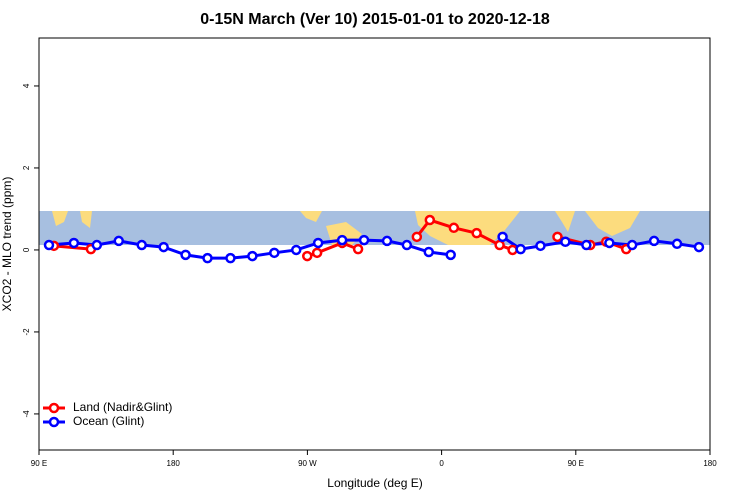 The image size is (750, 500). Describe the element at coordinates (374, 483) in the screenshot. I see `x-axis-label: Longitude (deg E)` at that location.